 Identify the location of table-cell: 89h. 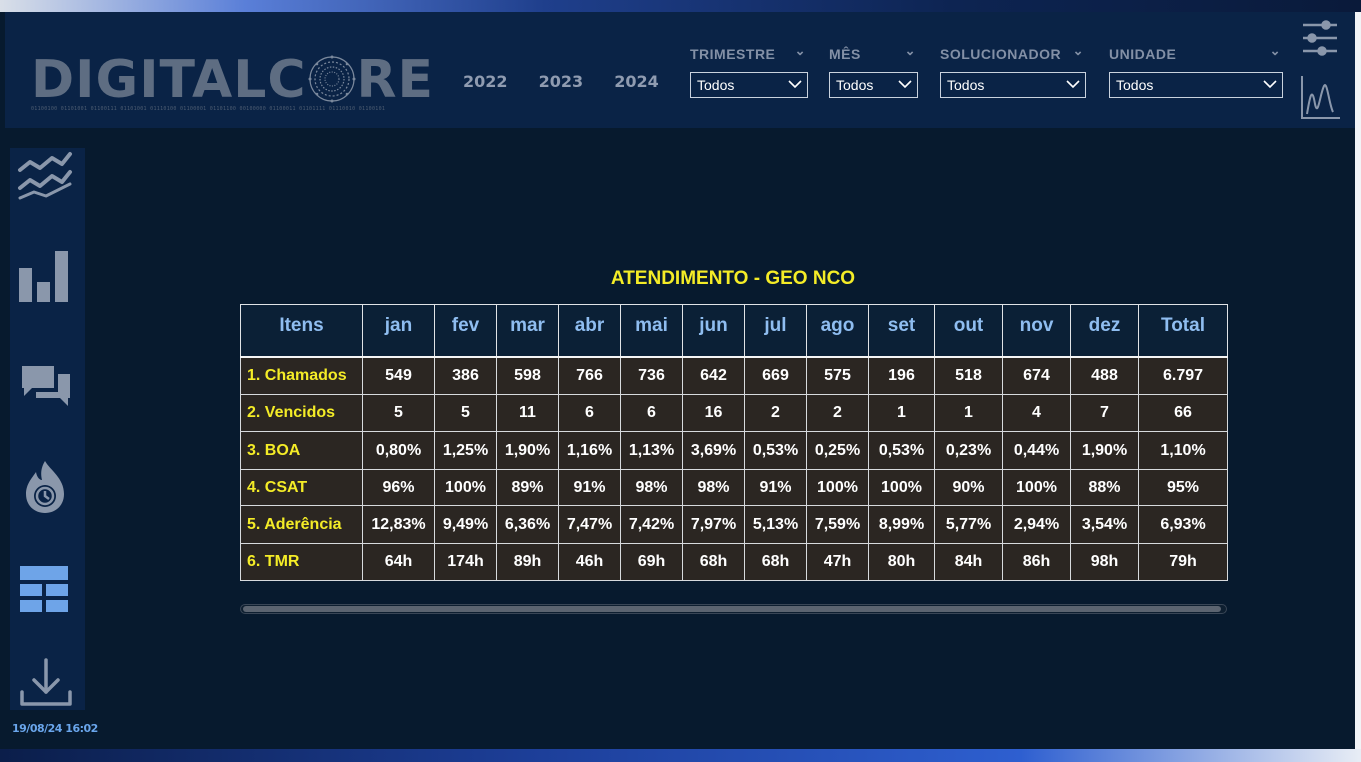
(527, 562).